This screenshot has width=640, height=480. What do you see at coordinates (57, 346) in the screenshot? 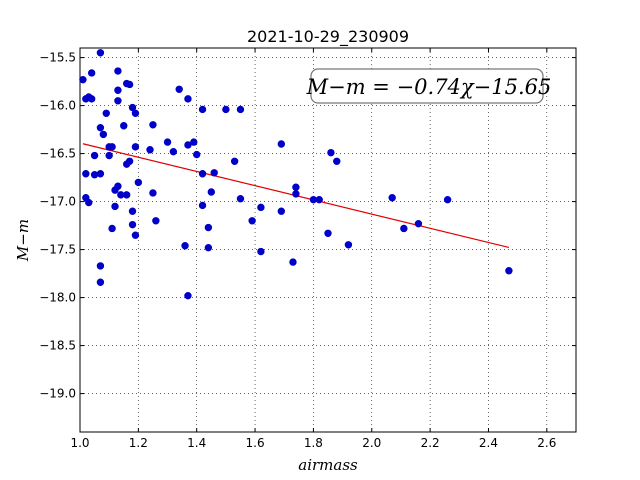
I see `y-tick-label: −18.5` at bounding box center [57, 346].